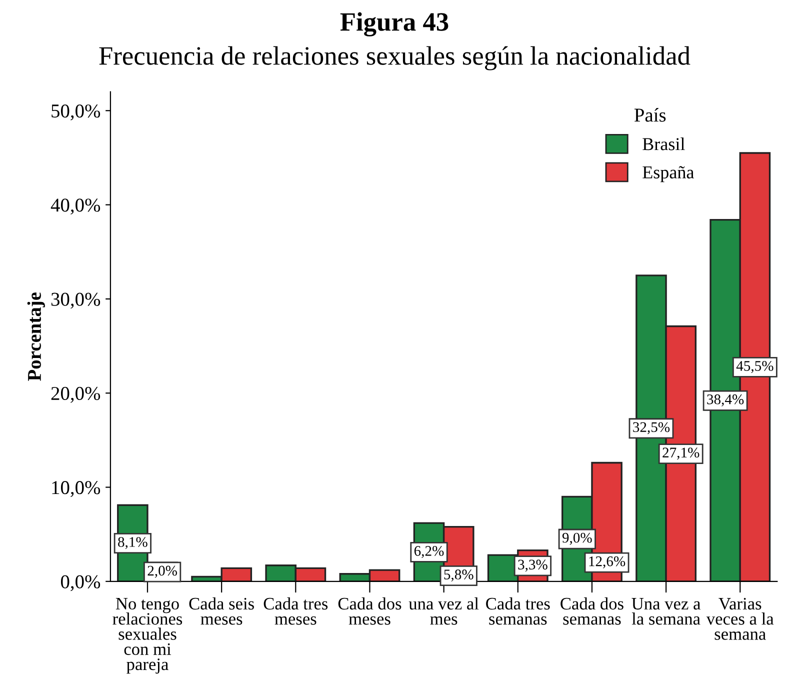 The image size is (789, 680). I want to click on y-tick-label: 10,0%, so click(76, 489).